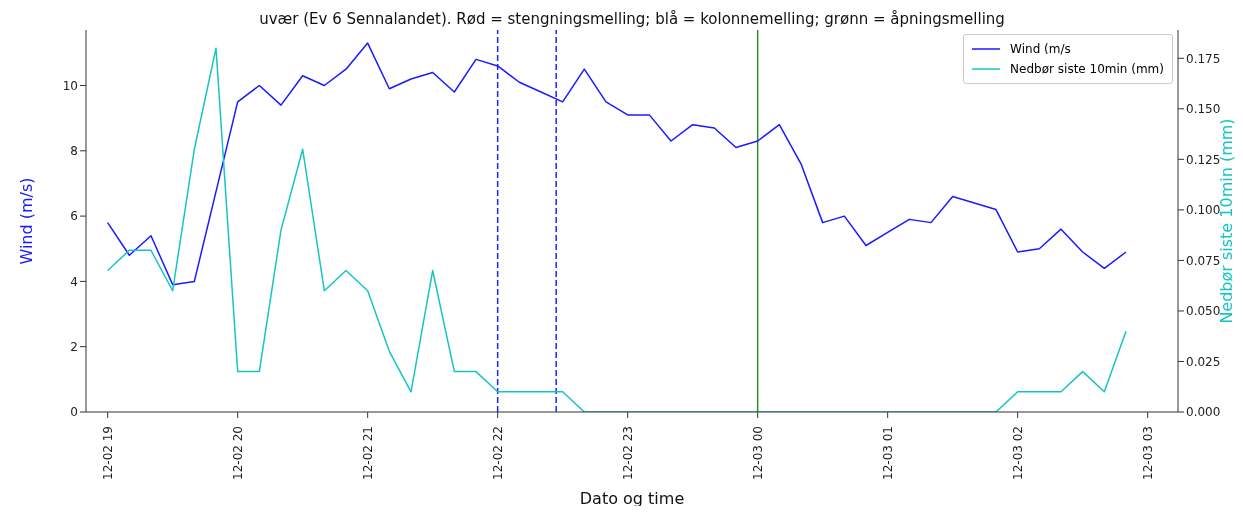  Describe the element at coordinates (1203, 159) in the screenshot. I see `y2-tick-label: 0.125` at that location.